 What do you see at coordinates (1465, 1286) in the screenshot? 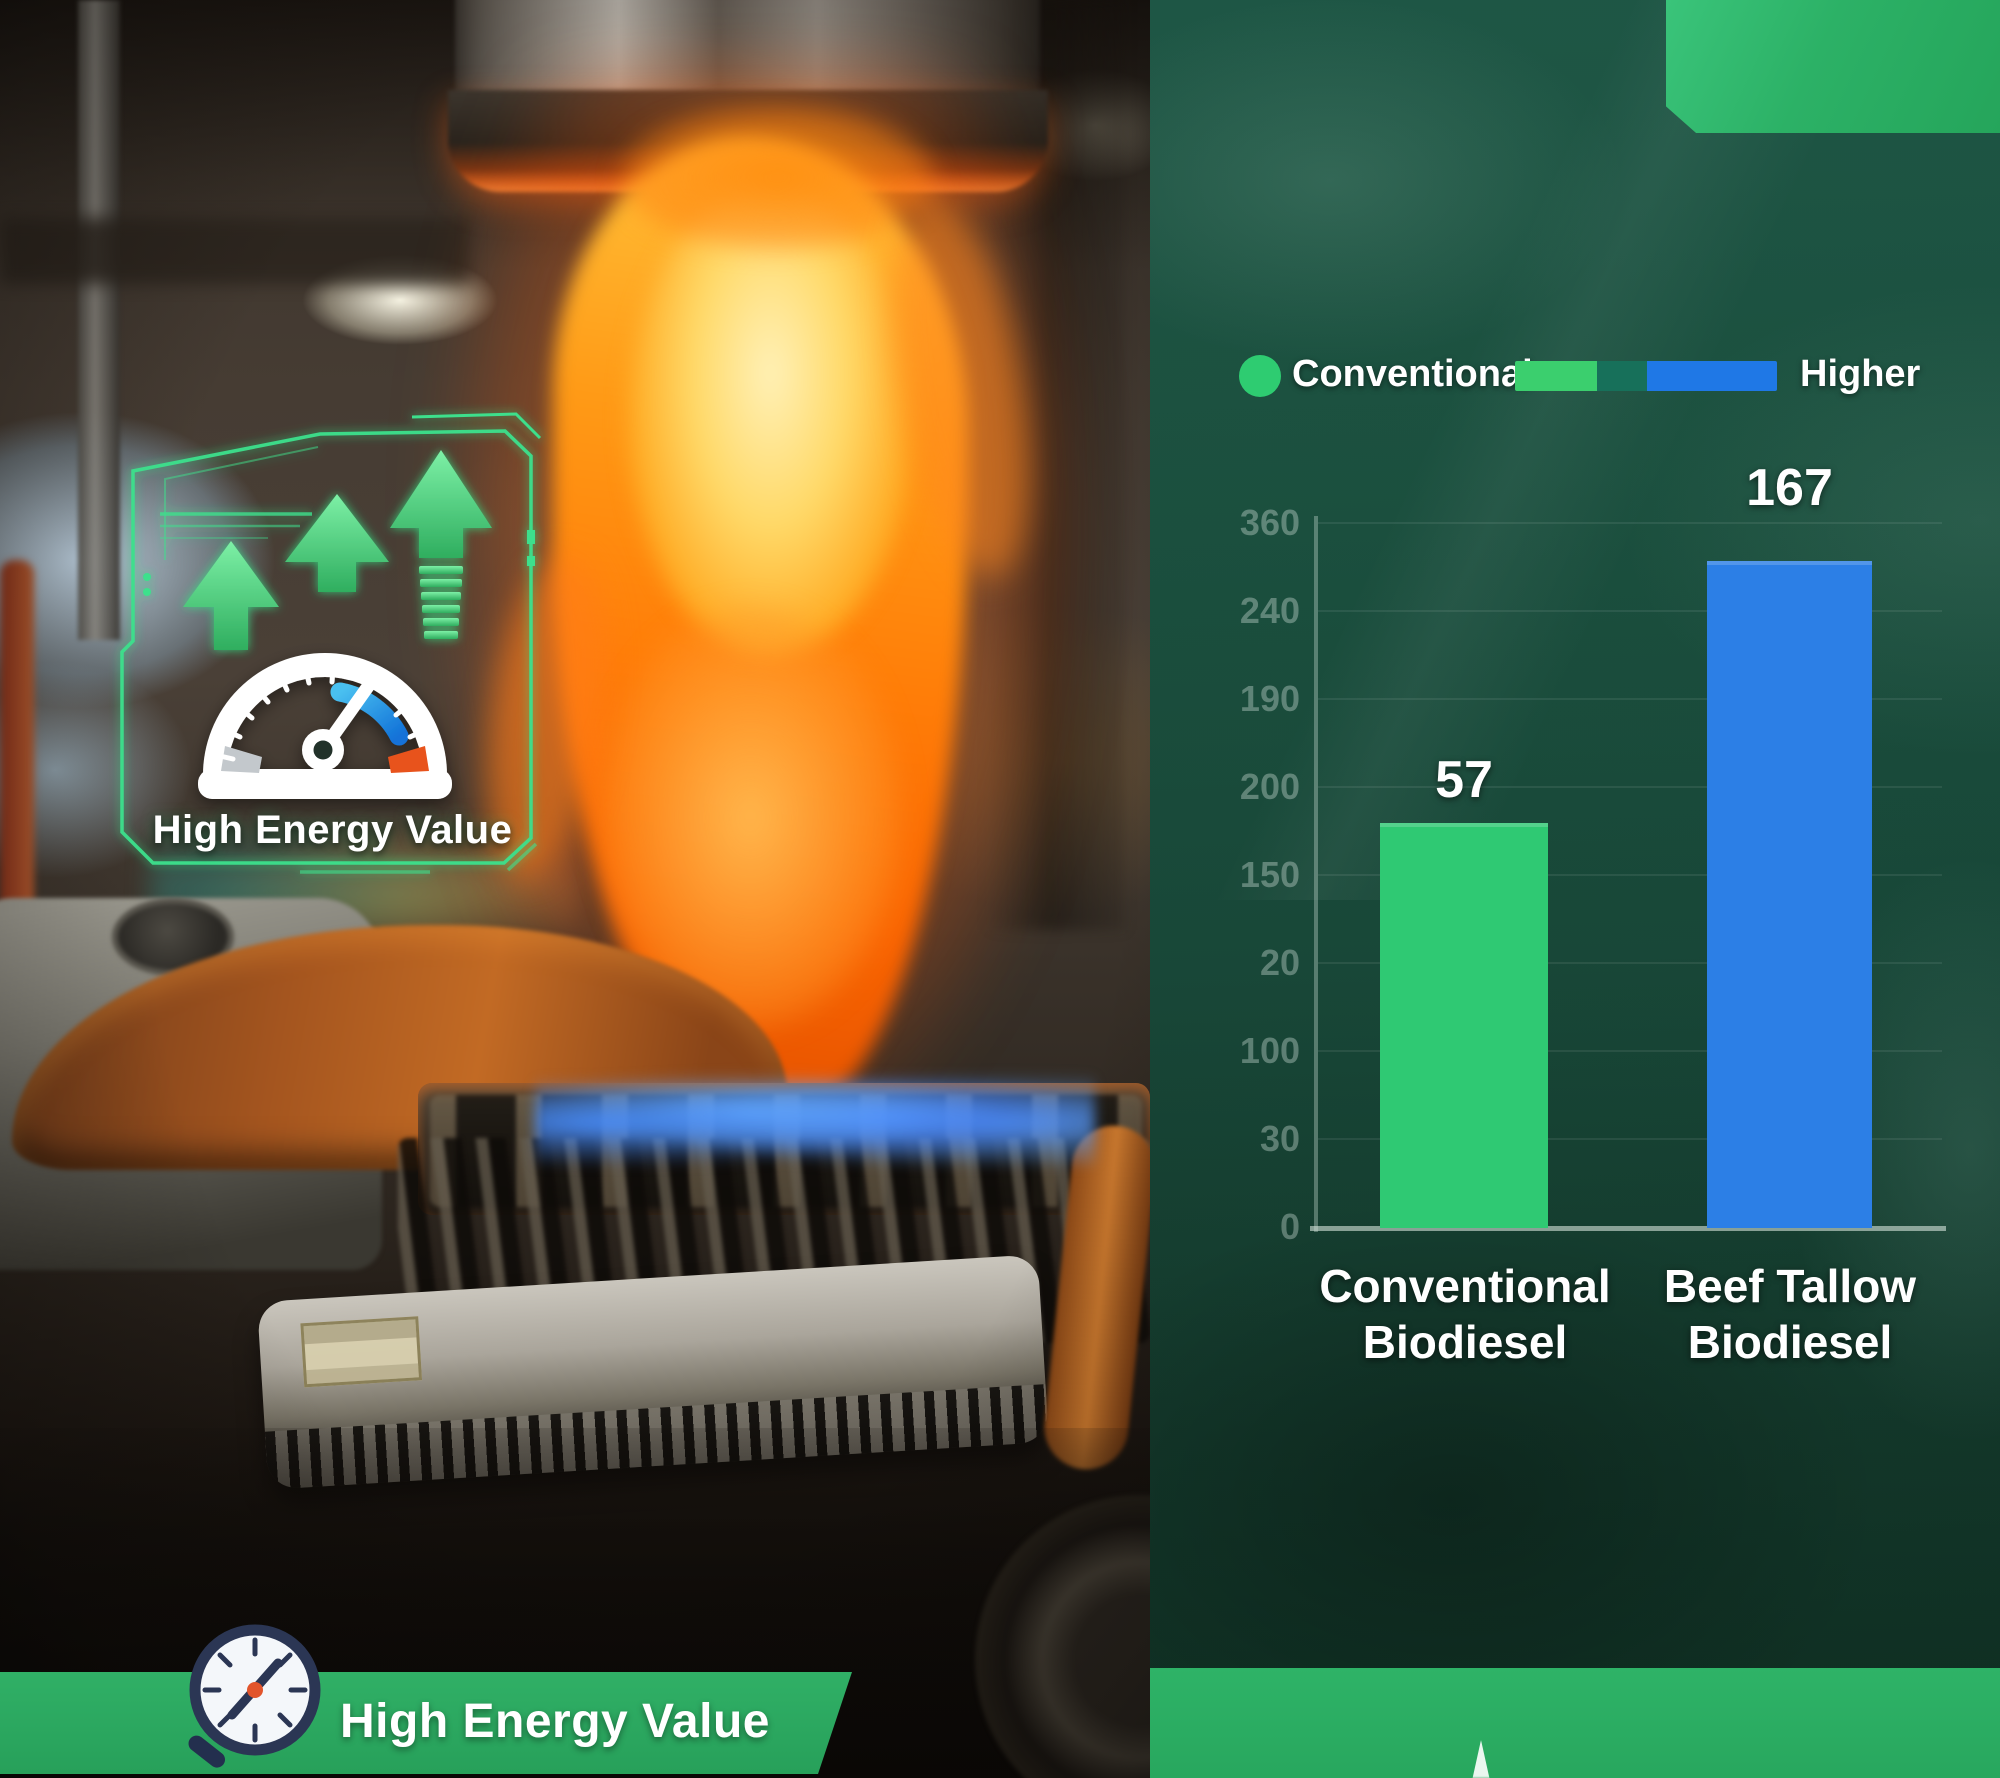
I see `category-line: Conventional` at bounding box center [1465, 1286].